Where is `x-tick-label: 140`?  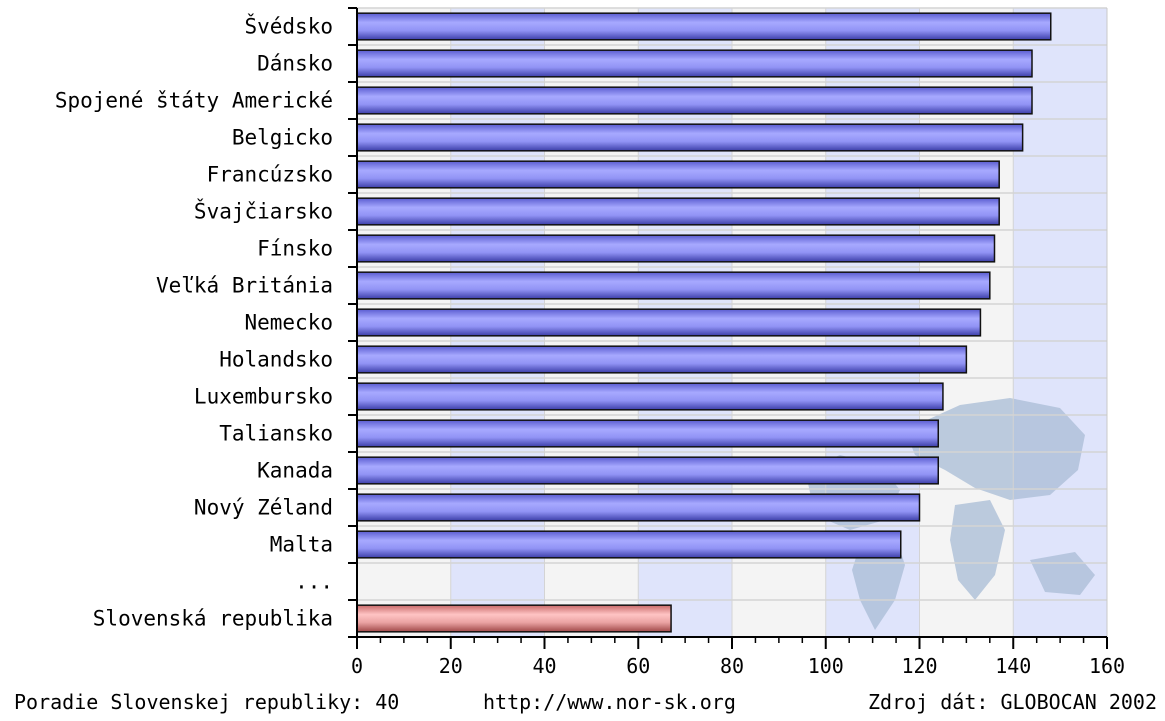 x-tick-label: 140 is located at coordinates (1013, 666).